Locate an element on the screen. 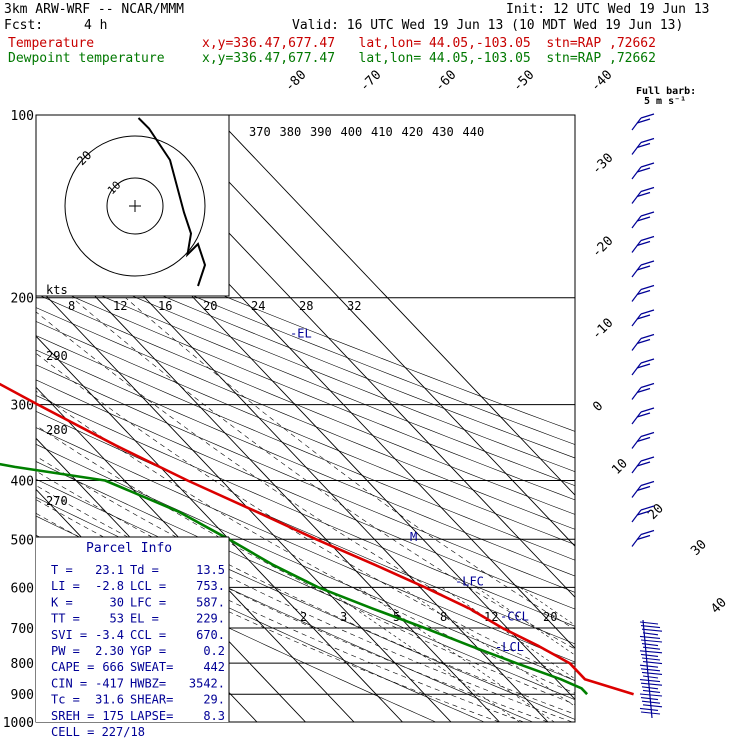 The height and width of the screenshot is (740, 740). dewpoint-legend-label: Dewpoint temperature is located at coordinates (86, 58).